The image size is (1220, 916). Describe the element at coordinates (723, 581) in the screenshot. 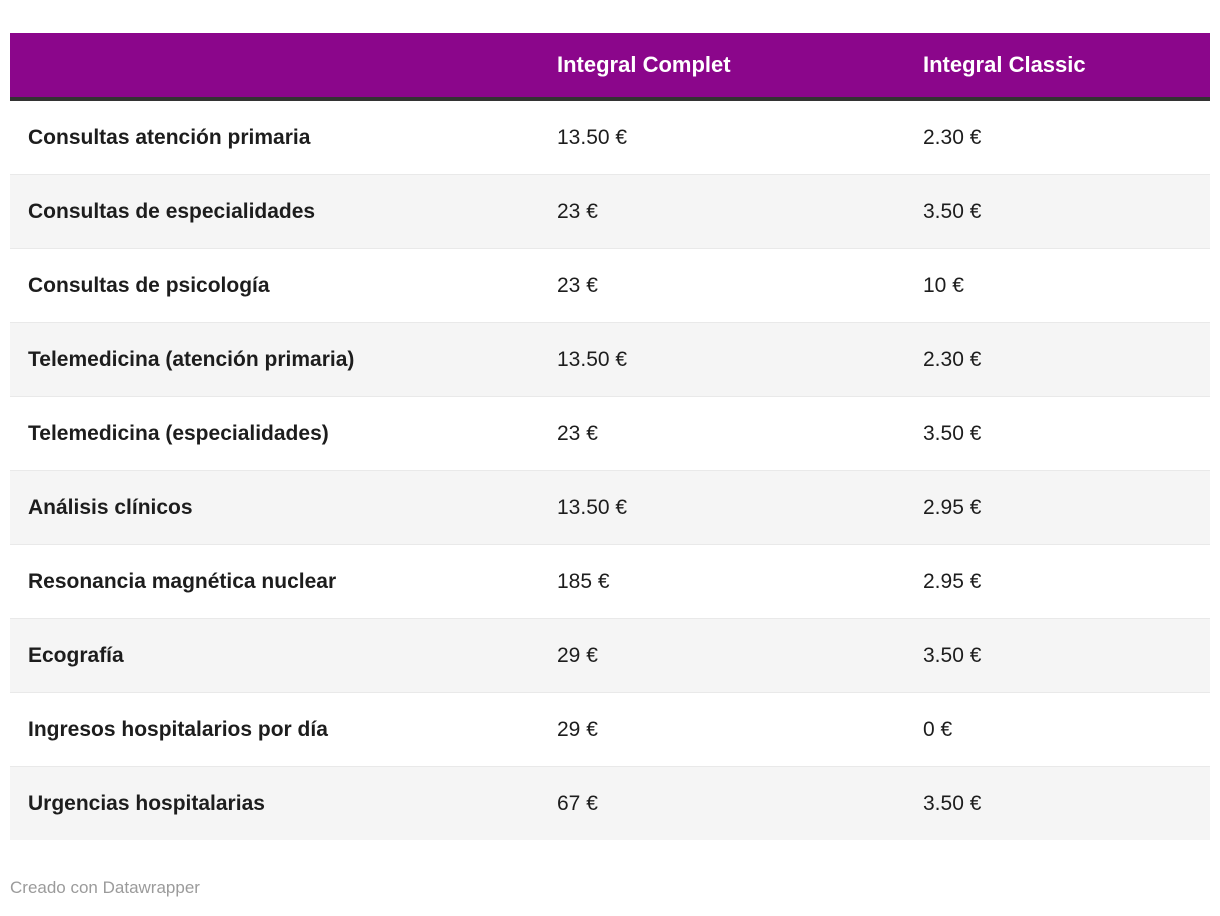

I see `price-complet: 185 €` at that location.